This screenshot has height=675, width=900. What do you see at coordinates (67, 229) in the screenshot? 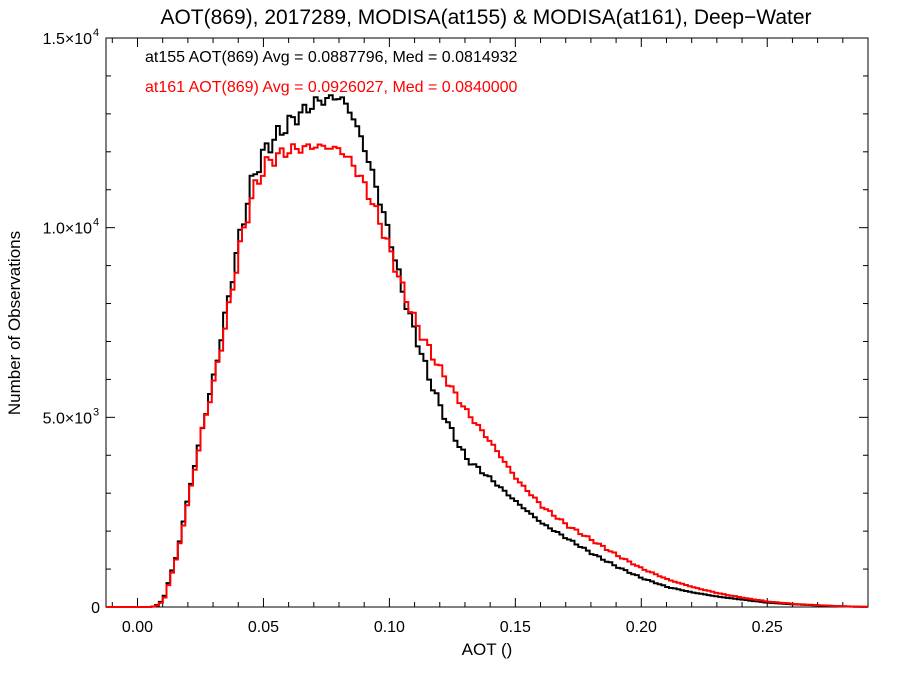
I see `y-tick-label: 1.0×10` at bounding box center [67, 229].